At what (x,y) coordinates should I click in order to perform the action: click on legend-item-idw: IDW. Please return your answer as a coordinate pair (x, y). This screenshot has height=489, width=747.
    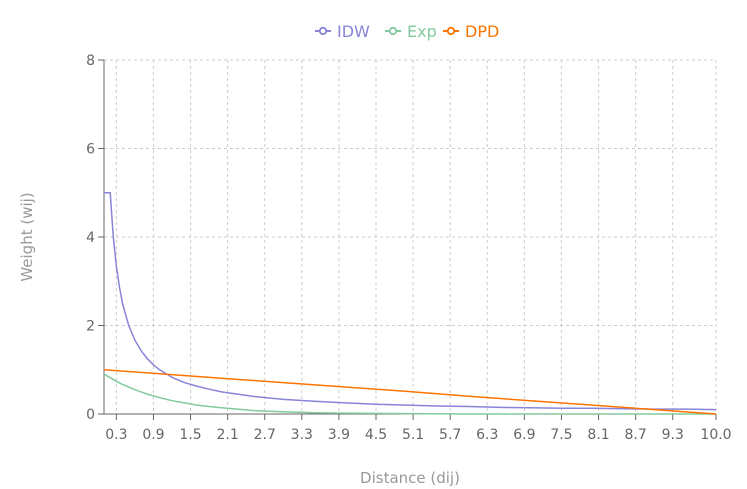
    Looking at the image, I should click on (342, 31).